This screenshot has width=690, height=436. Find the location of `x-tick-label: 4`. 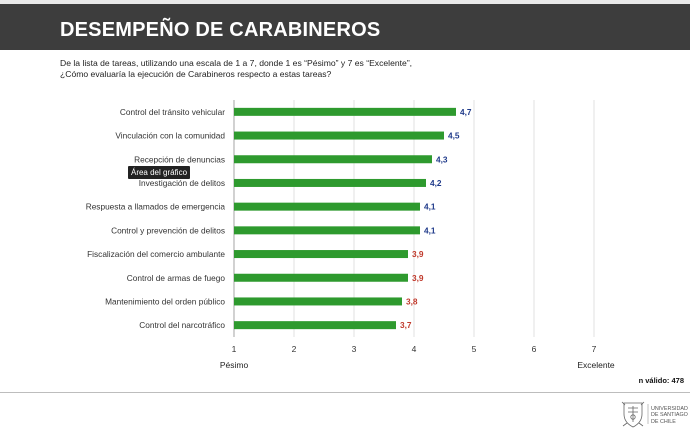

x-tick-label: 4 is located at coordinates (414, 349).